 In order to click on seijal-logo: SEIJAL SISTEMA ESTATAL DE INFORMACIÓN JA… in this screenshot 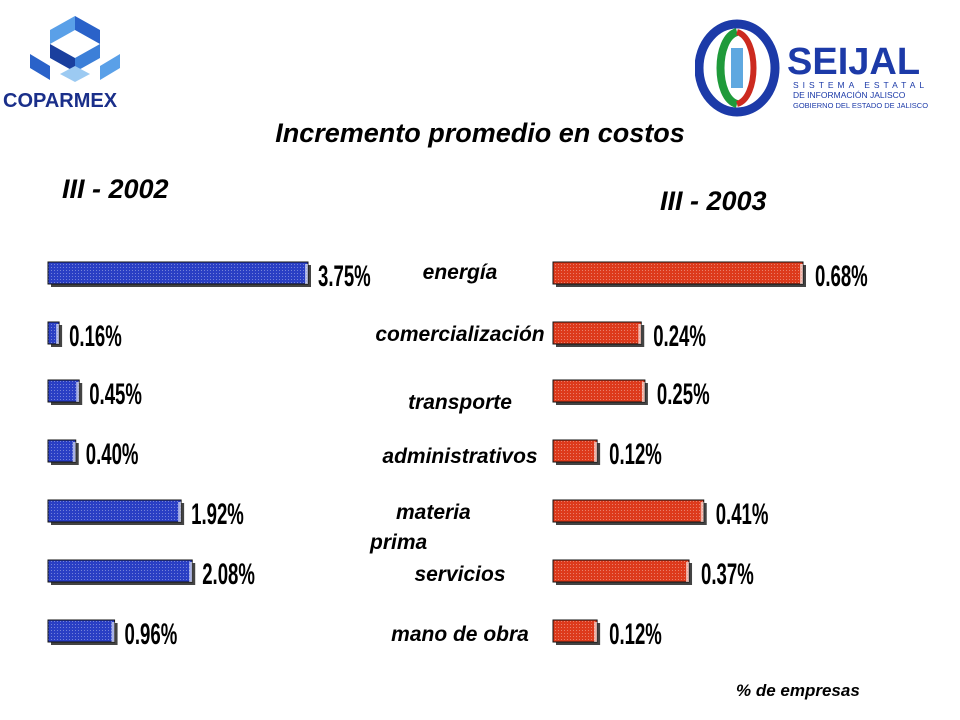, I will do `click(811, 68)`.